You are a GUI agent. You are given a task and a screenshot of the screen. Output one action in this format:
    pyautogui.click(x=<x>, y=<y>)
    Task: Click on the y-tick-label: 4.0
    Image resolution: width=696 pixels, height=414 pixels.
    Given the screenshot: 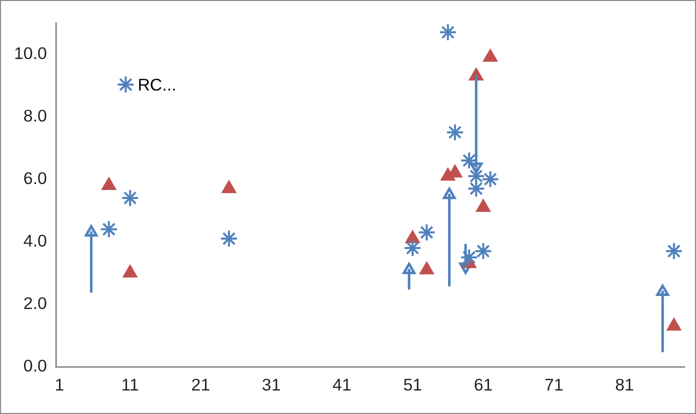 What is the action you would take?
    pyautogui.click(x=35, y=240)
    